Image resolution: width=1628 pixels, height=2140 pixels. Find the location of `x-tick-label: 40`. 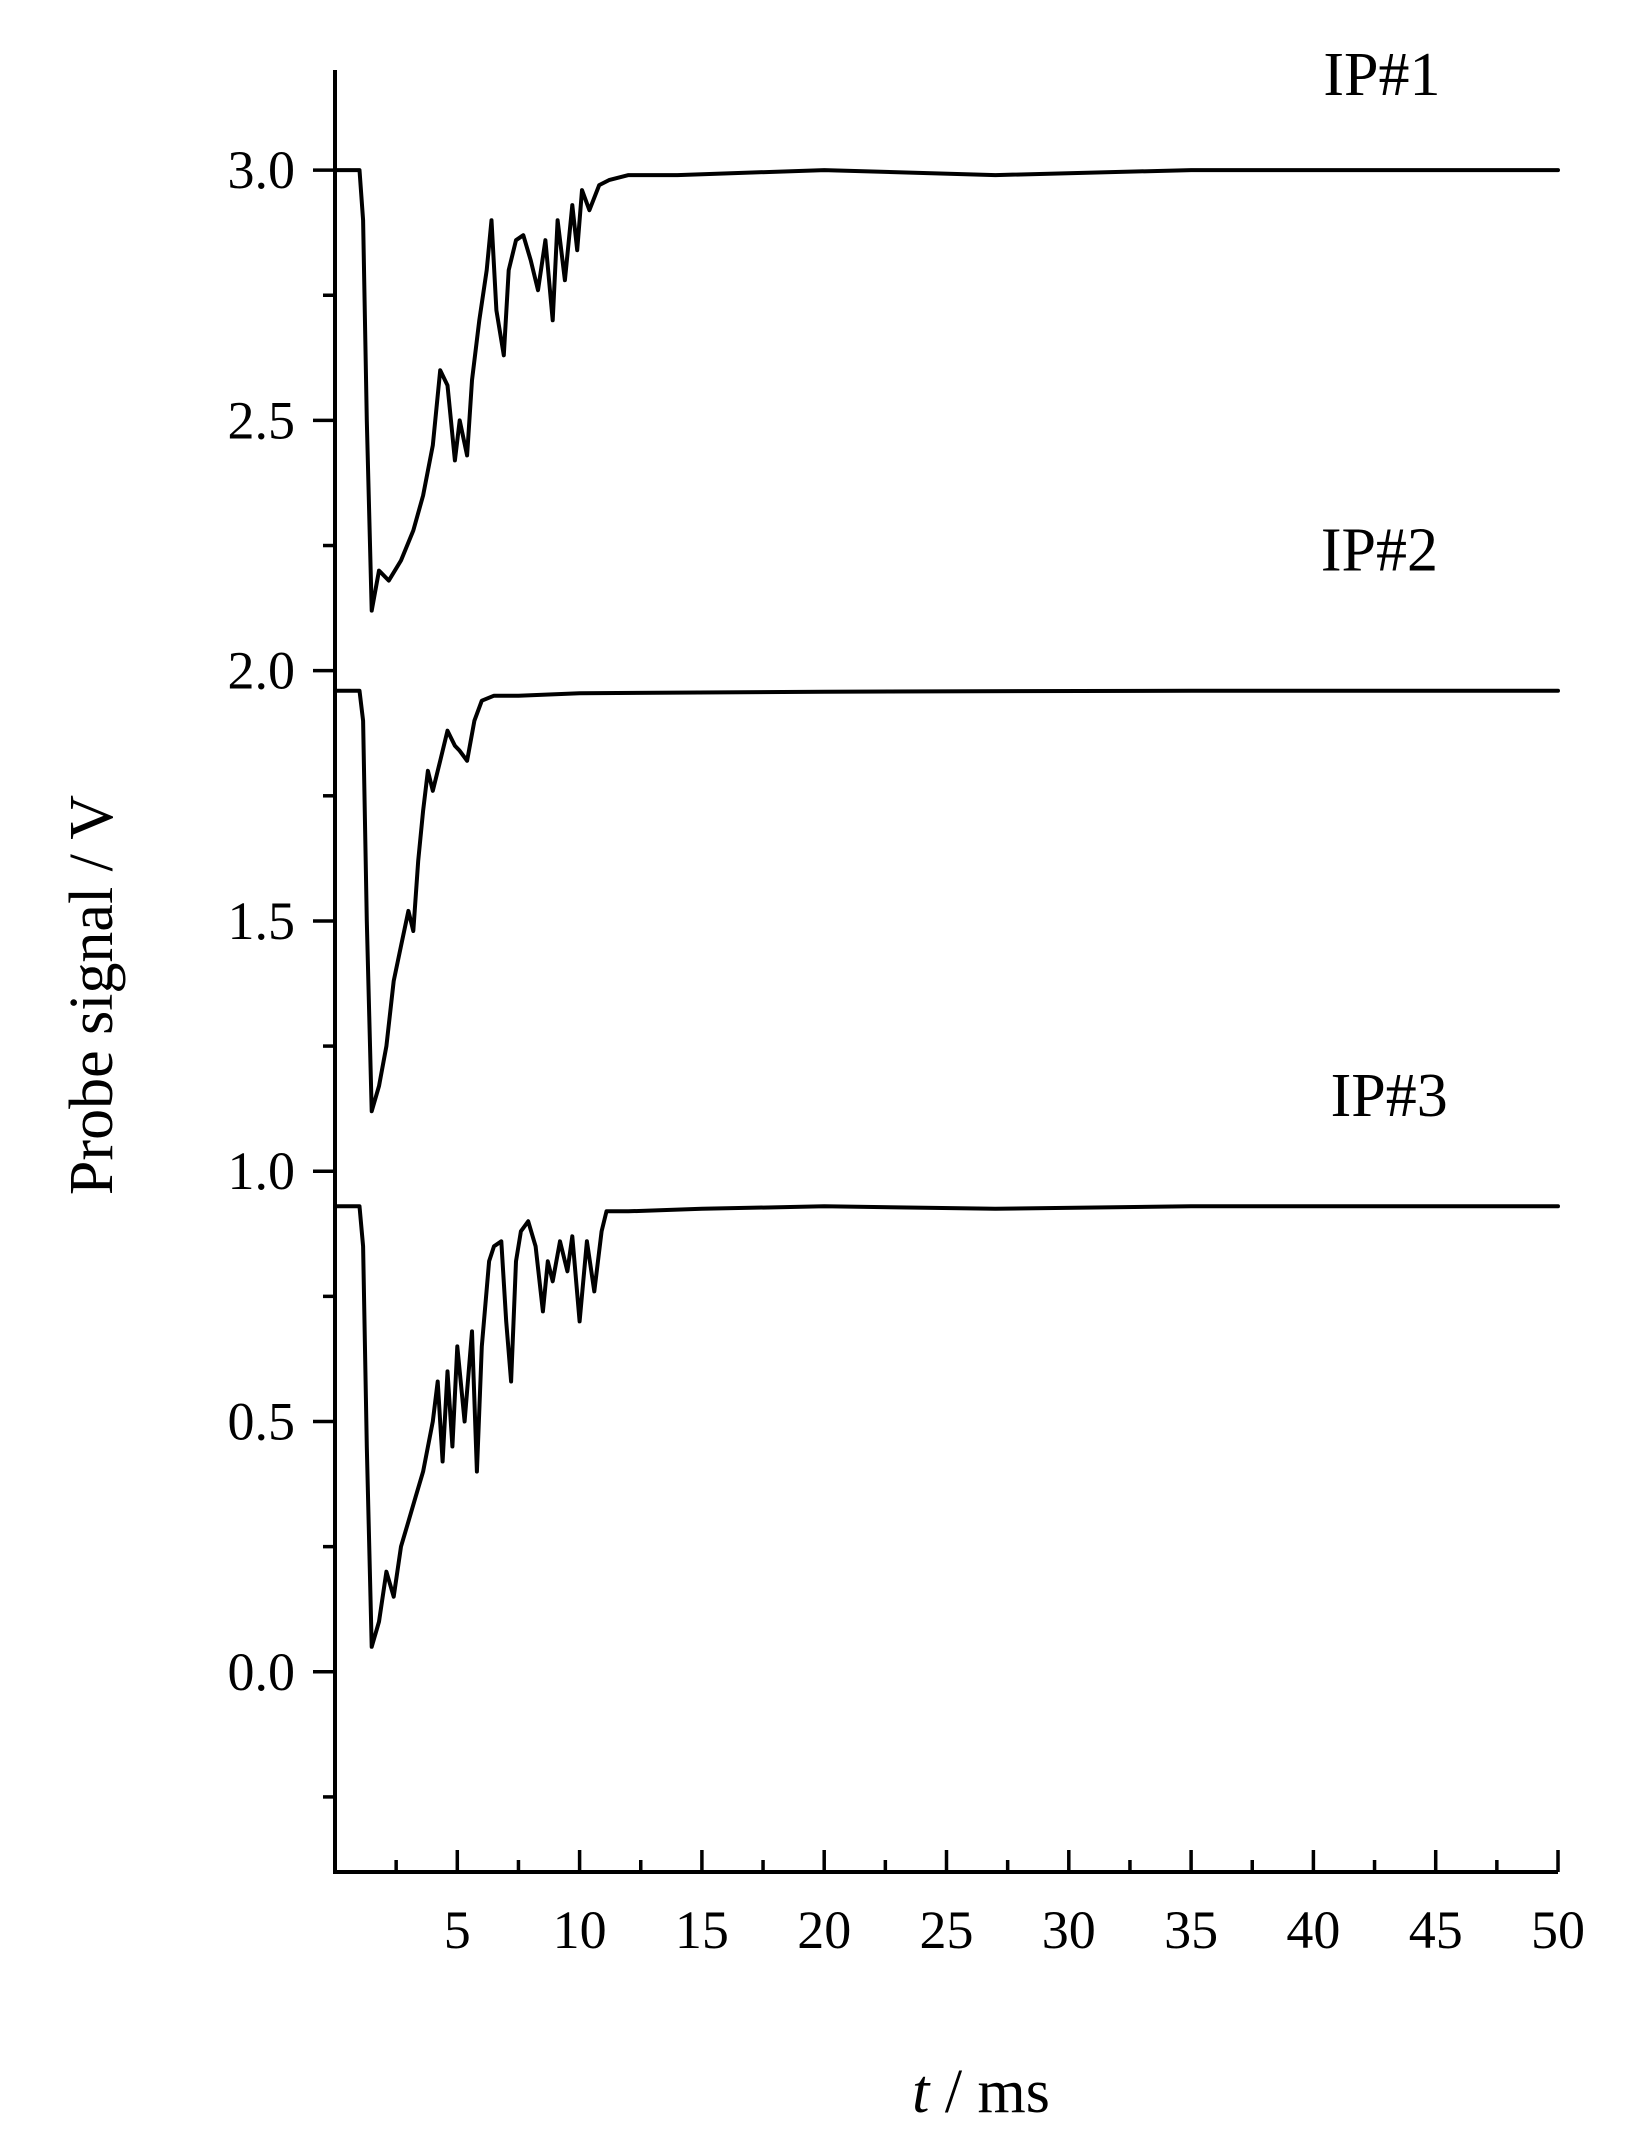

x-tick-label: 40 is located at coordinates (1313, 1930).